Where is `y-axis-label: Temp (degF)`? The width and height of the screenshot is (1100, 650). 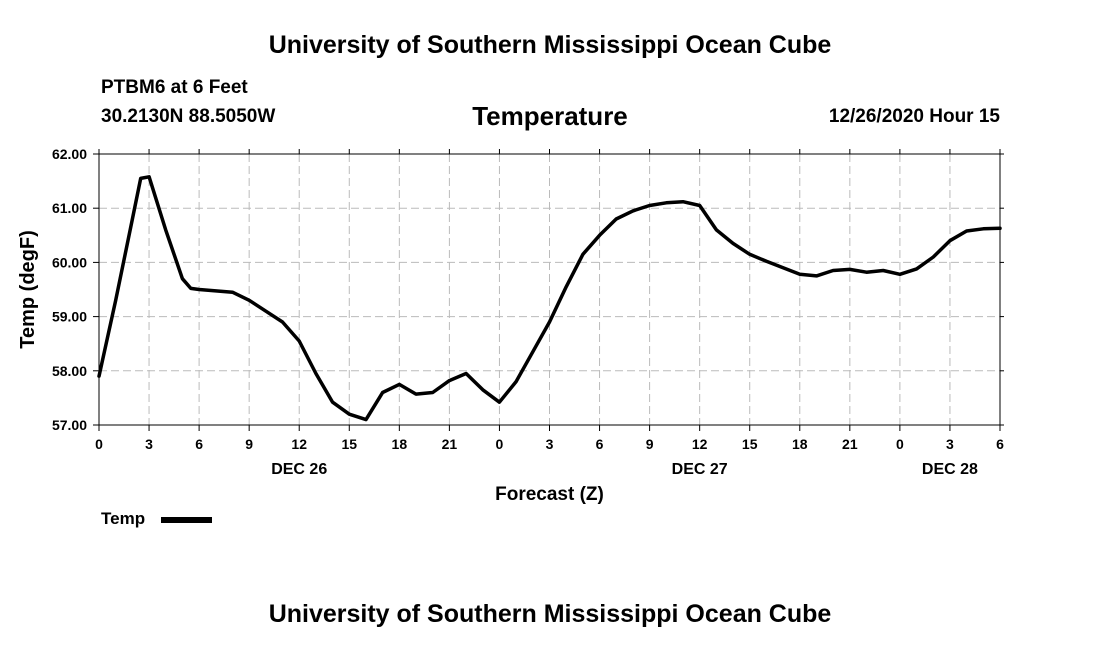
y-axis-label: Temp (degF) is located at coordinates (28, 289).